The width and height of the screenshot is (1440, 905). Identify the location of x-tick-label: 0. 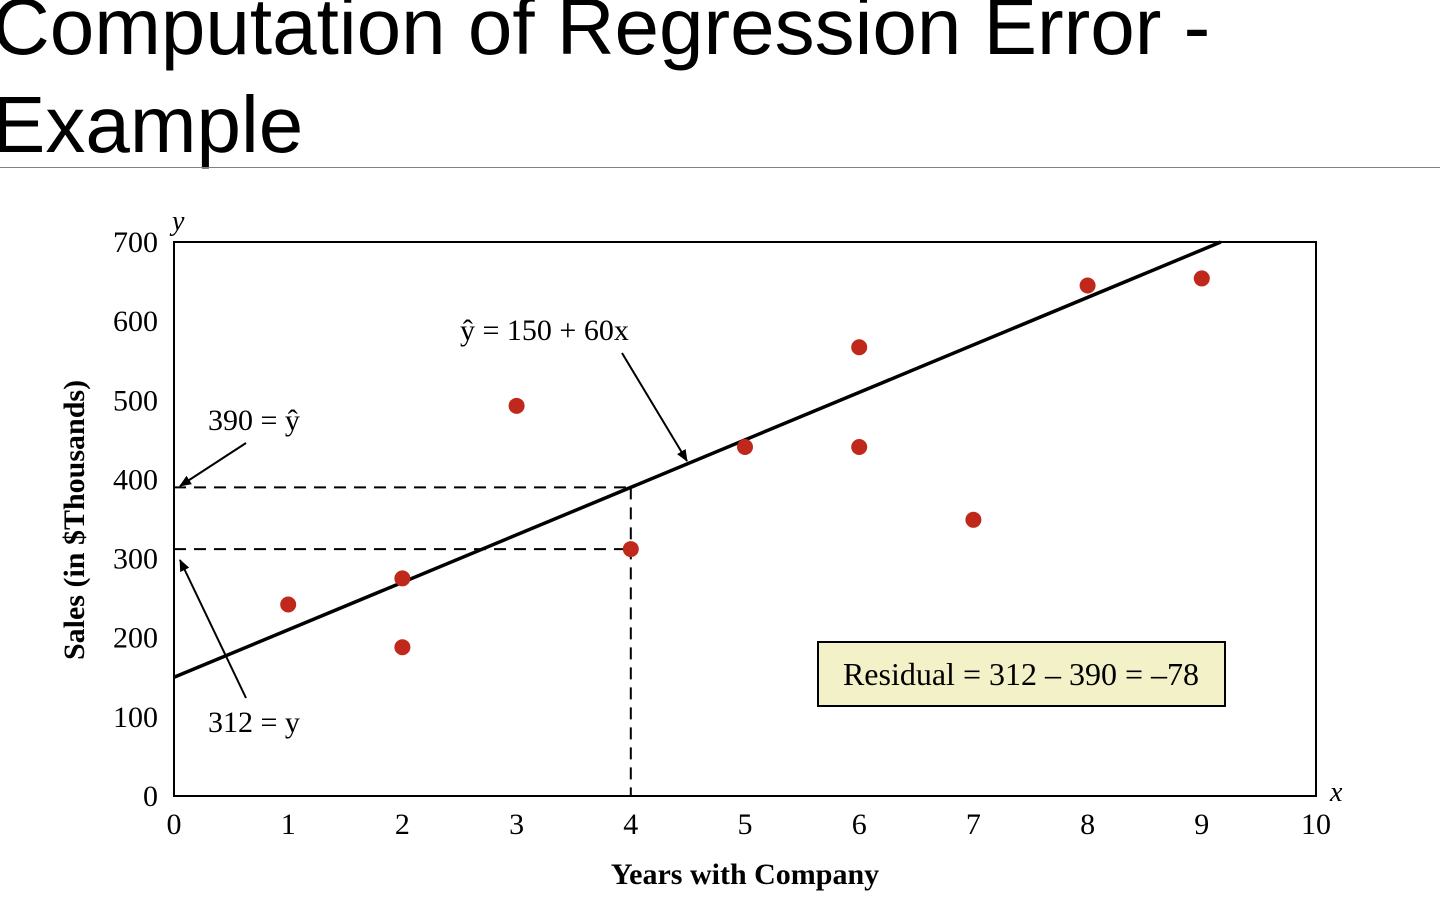
(174, 824).